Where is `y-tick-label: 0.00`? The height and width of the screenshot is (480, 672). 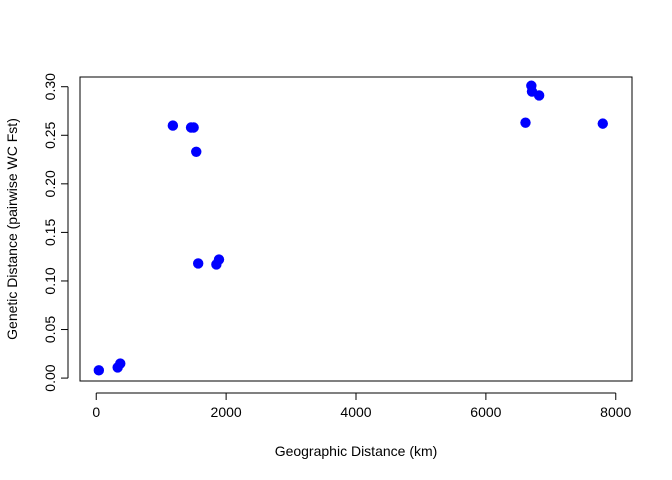
y-tick-label: 0.00 is located at coordinates (50, 377).